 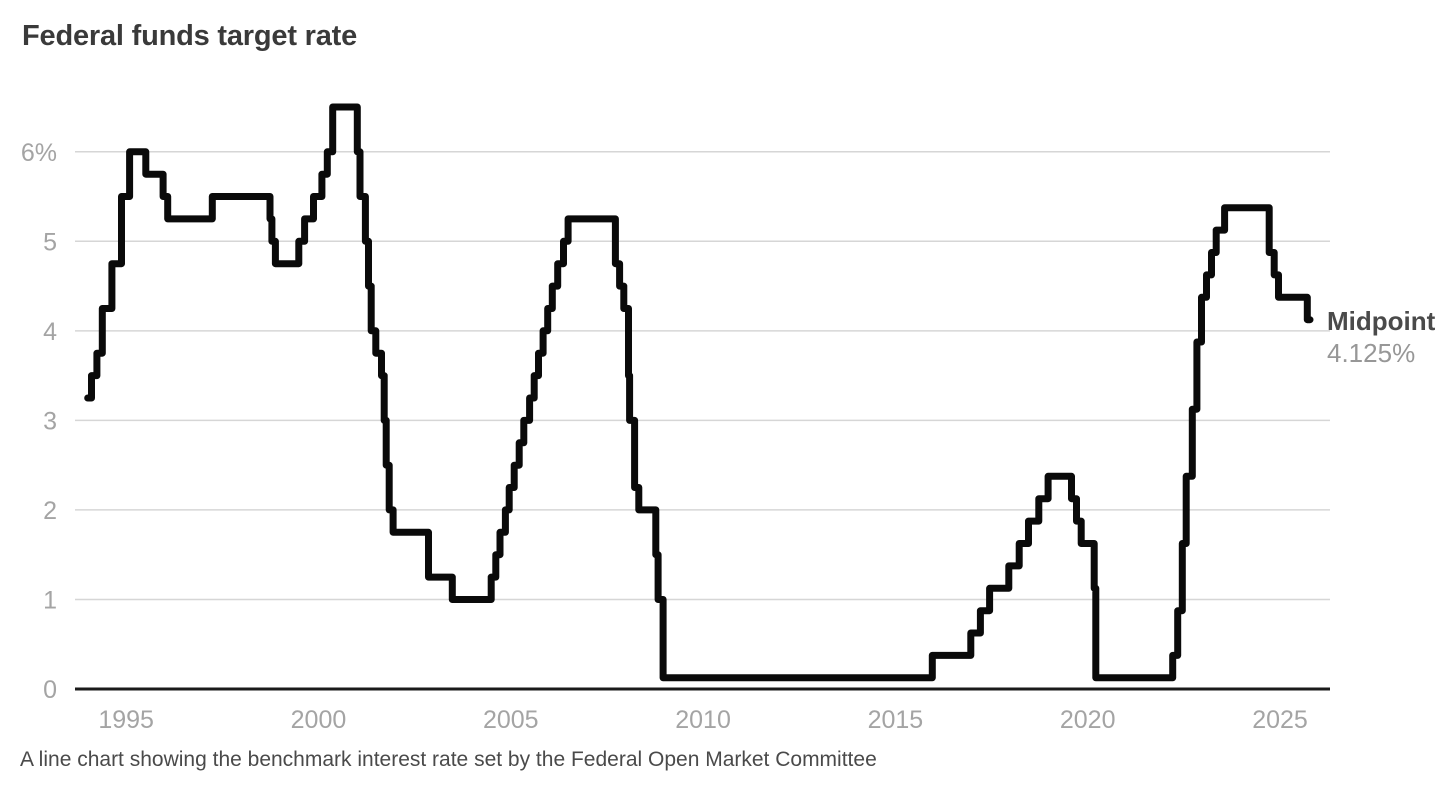 What do you see at coordinates (190, 36) in the screenshot?
I see `chart-title: Federal funds target rate` at bounding box center [190, 36].